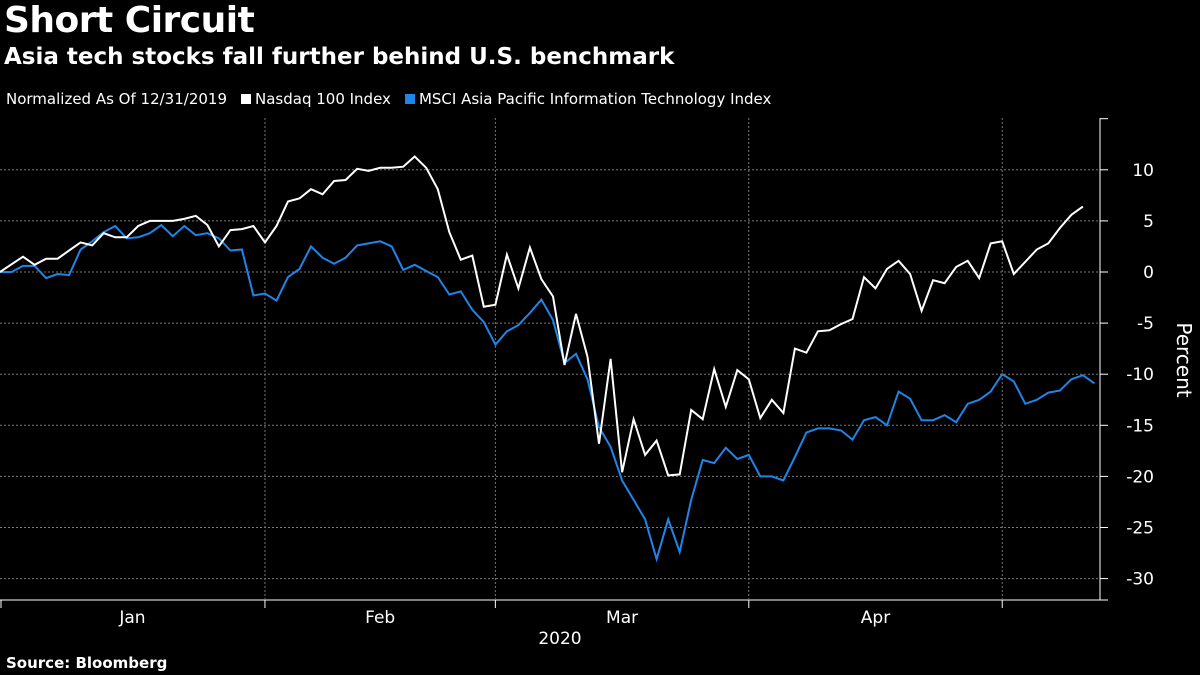 This screenshot has height=675, width=1200. I want to click on y-axis-label: Percent, so click(1184, 359).